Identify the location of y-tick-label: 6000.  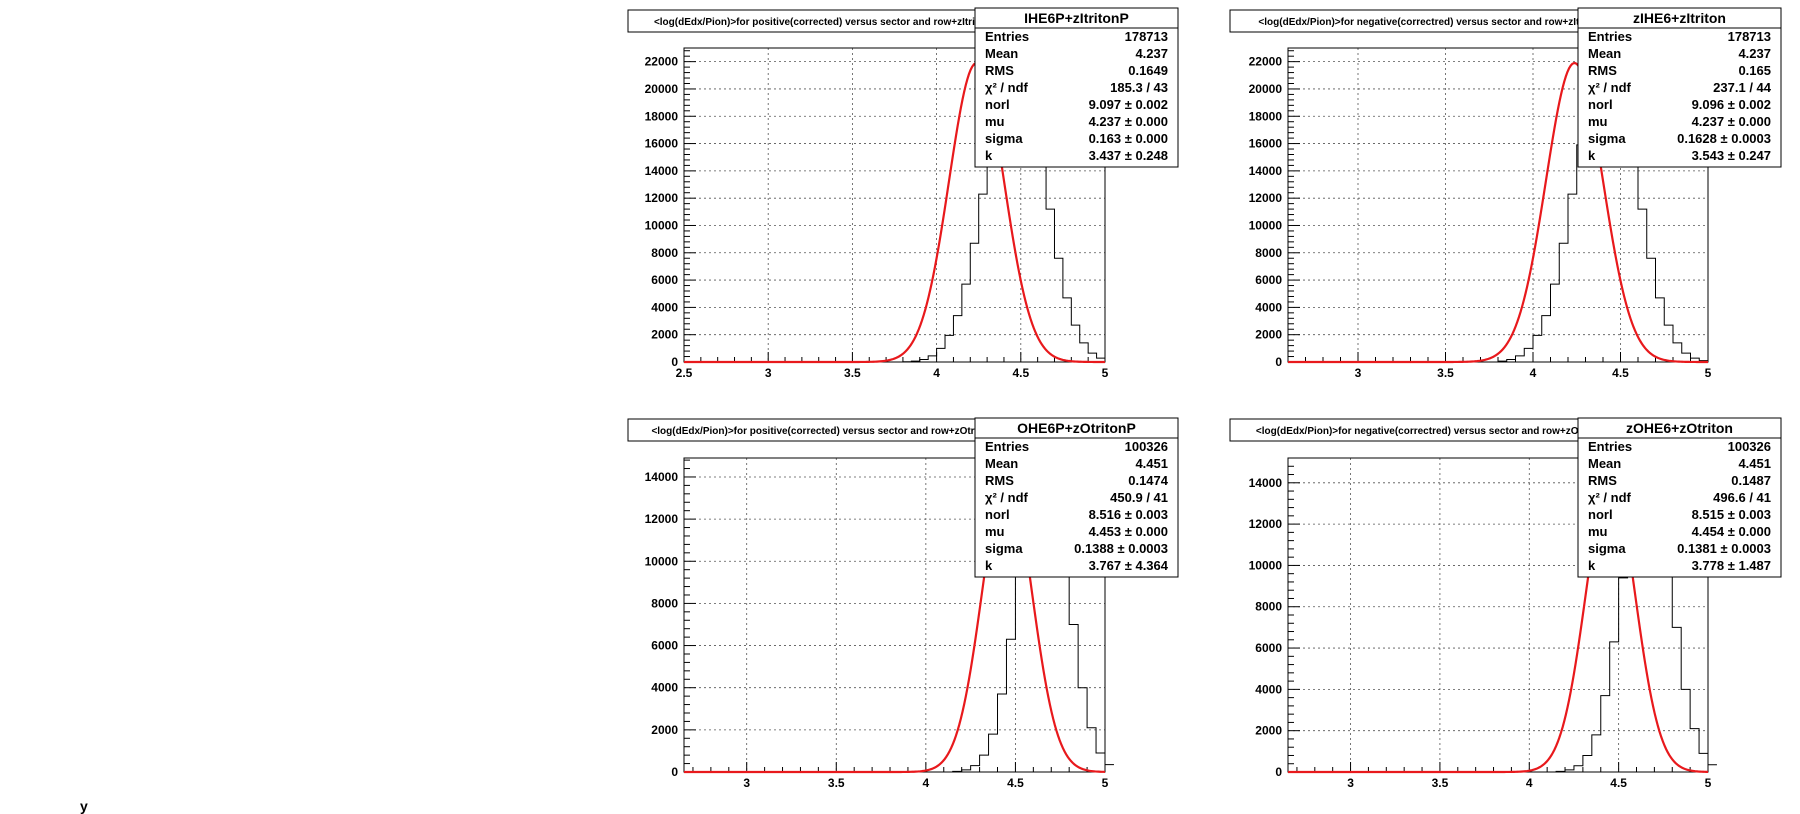
(1268, 648).